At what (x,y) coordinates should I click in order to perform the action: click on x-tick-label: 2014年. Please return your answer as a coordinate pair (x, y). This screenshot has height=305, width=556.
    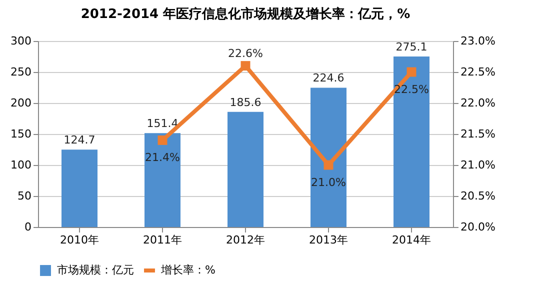
    Looking at the image, I should click on (411, 240).